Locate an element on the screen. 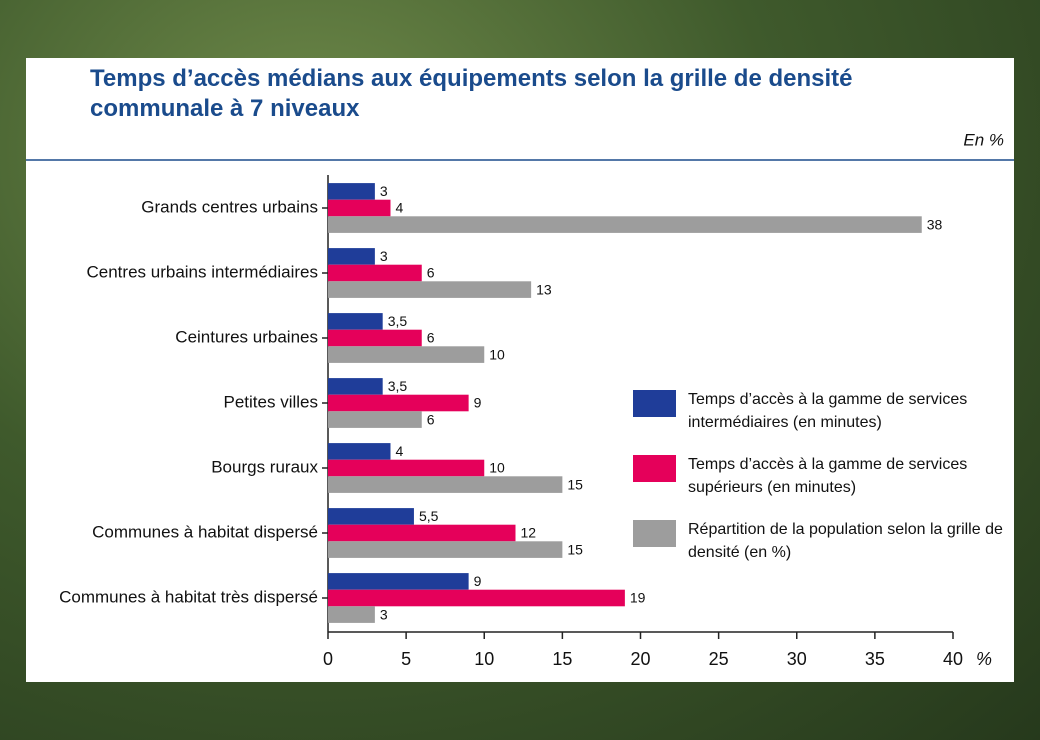 The width and height of the screenshot is (1040, 740). category-label: Petites villes is located at coordinates (271, 401).